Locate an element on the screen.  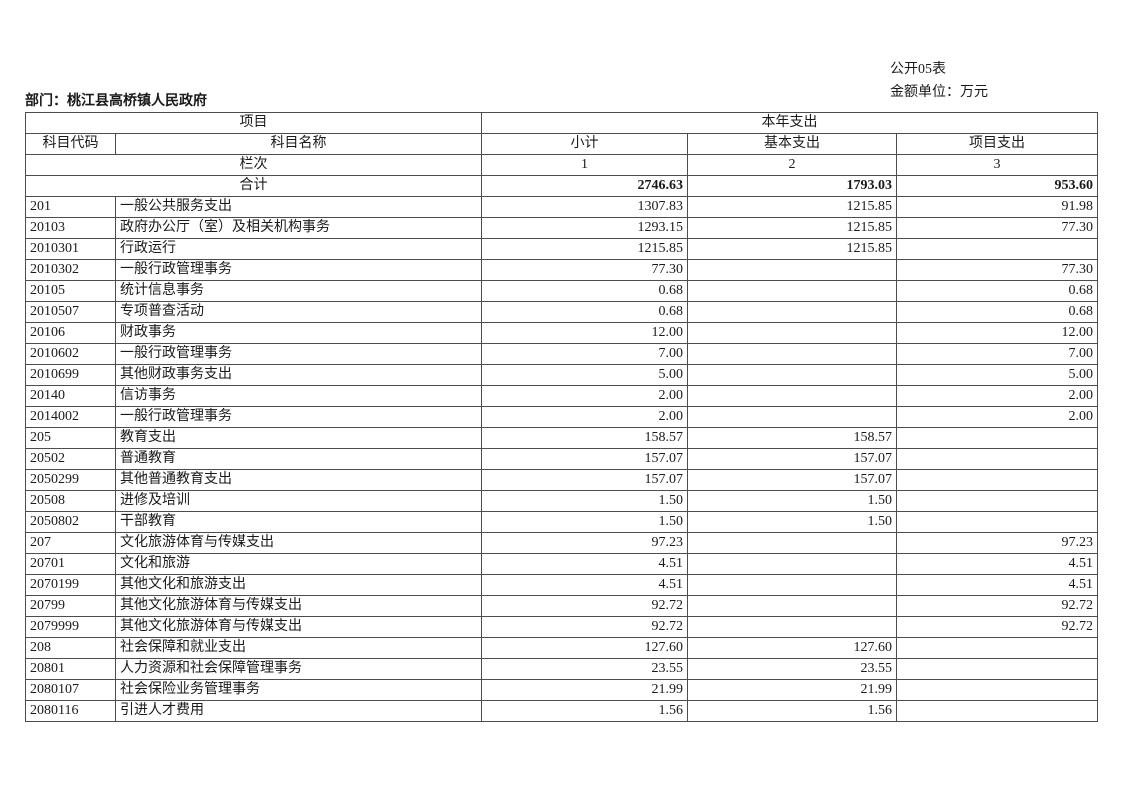
table-row: 207 文化旅游体育与传媒支出 97.23 97.23 is located at coordinates (562, 543).